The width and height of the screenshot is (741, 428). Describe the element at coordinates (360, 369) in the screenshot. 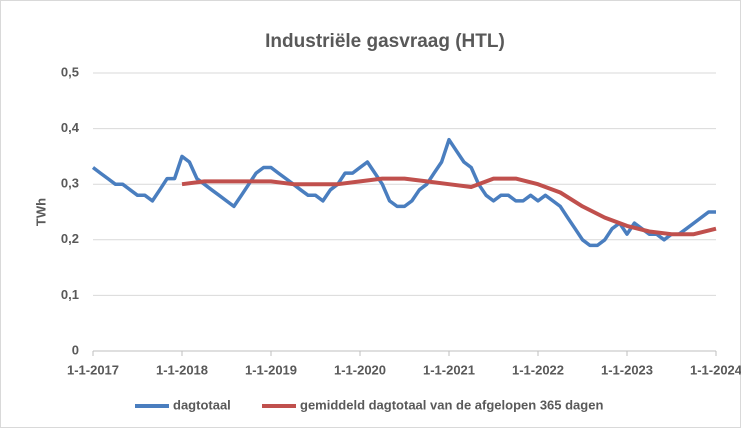

I see `x-tick-label: 1-1-2020` at that location.